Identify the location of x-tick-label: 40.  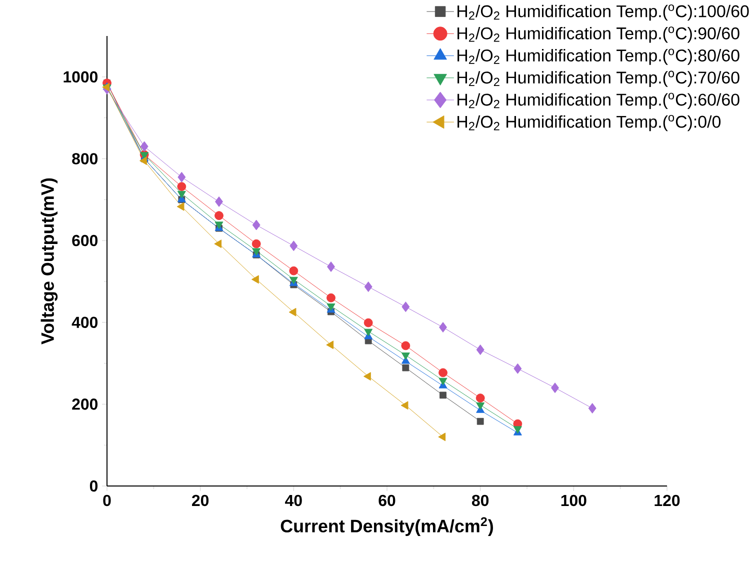
(293, 500).